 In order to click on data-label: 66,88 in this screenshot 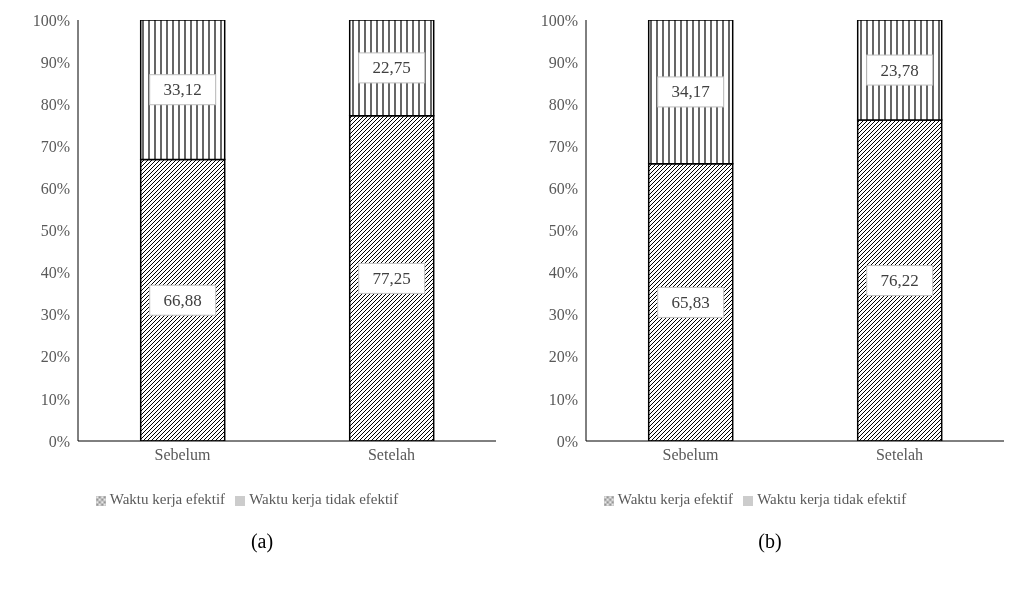, I will do `click(182, 300)`.